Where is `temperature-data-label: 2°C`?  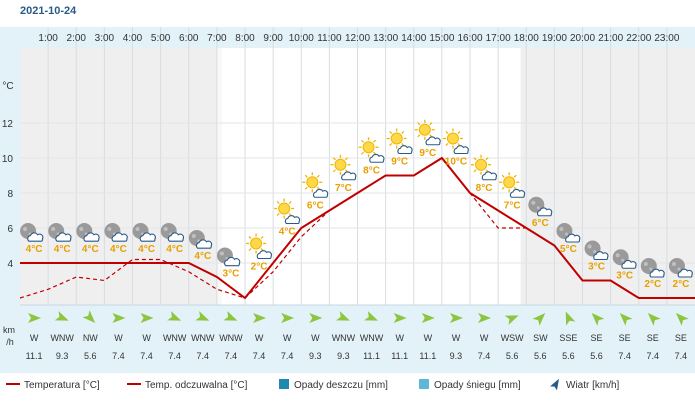 temperature-data-label: 2°C is located at coordinates (652, 284).